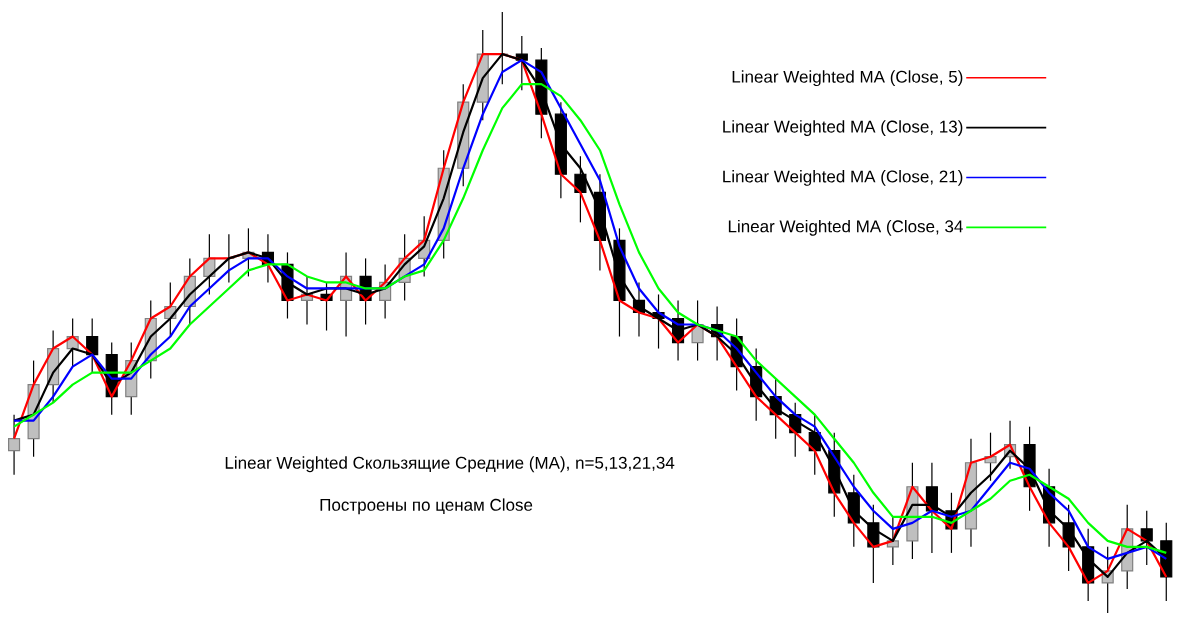  Describe the element at coordinates (843, 128) in the screenshot. I see `legend-label: Linear Weighted MA (Close, 13)` at that location.